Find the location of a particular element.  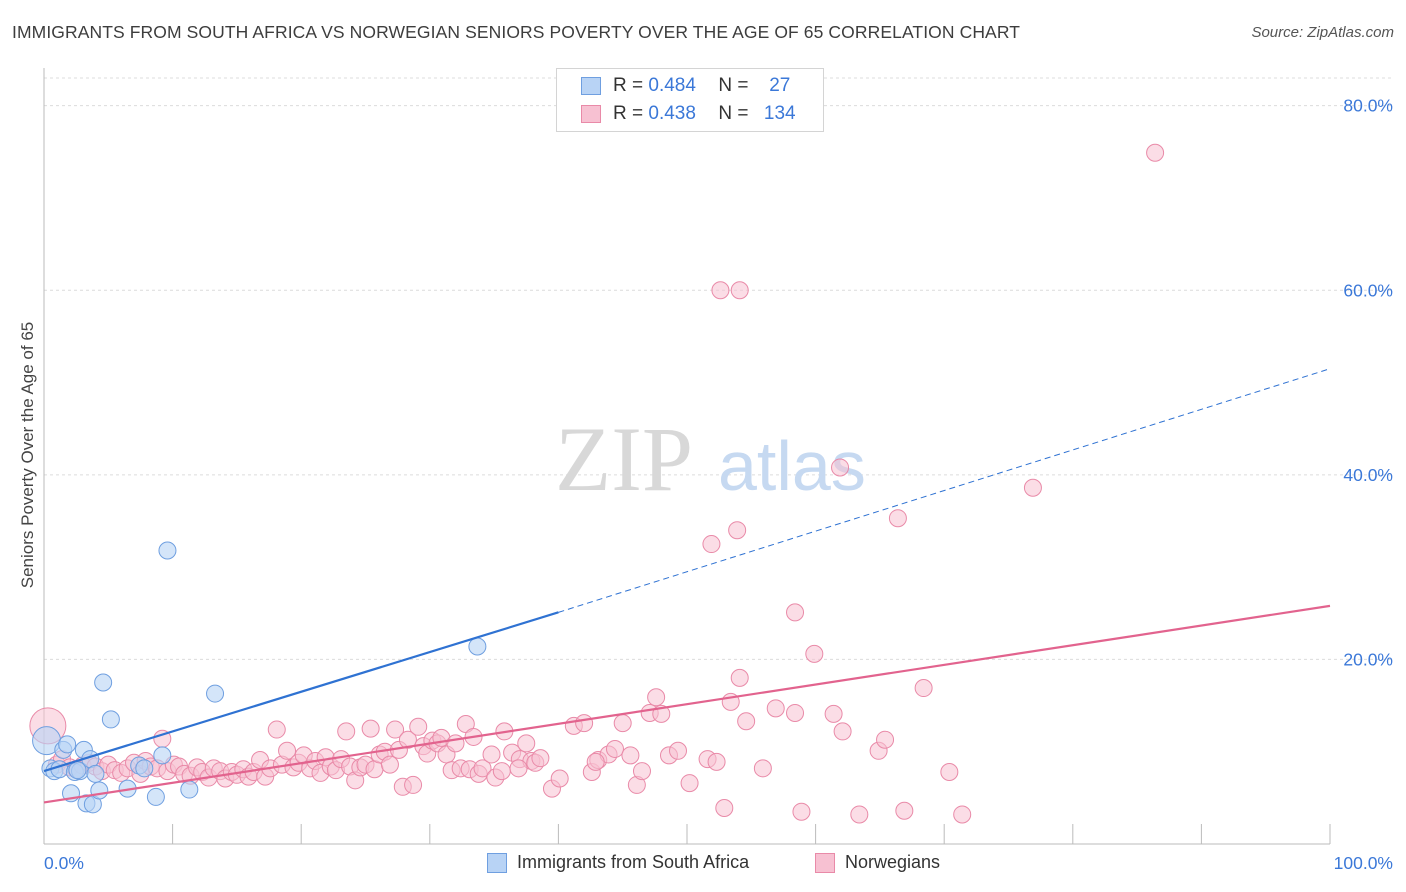

stats-row-norwegians: R = 0.438 N = 134 is located at coordinates (693, 114).